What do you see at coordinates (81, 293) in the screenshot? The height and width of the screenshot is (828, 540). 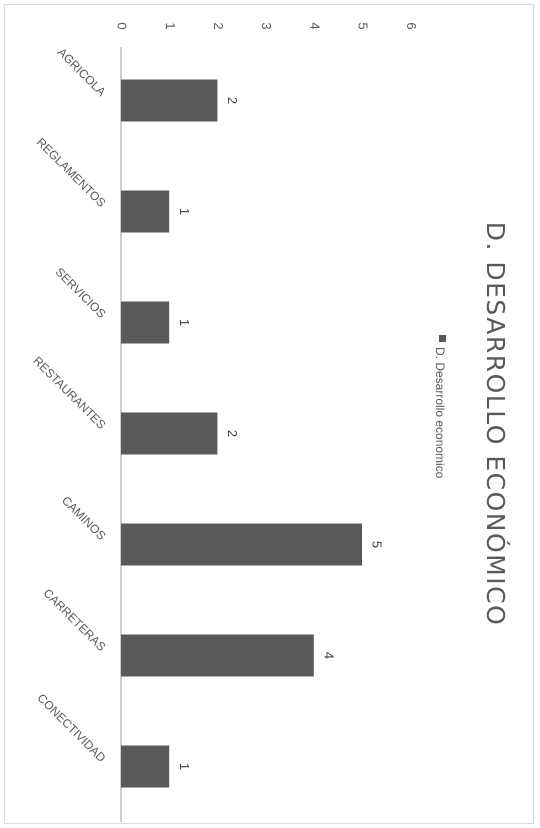 I see `category-label: SERVICIOS` at bounding box center [81, 293].